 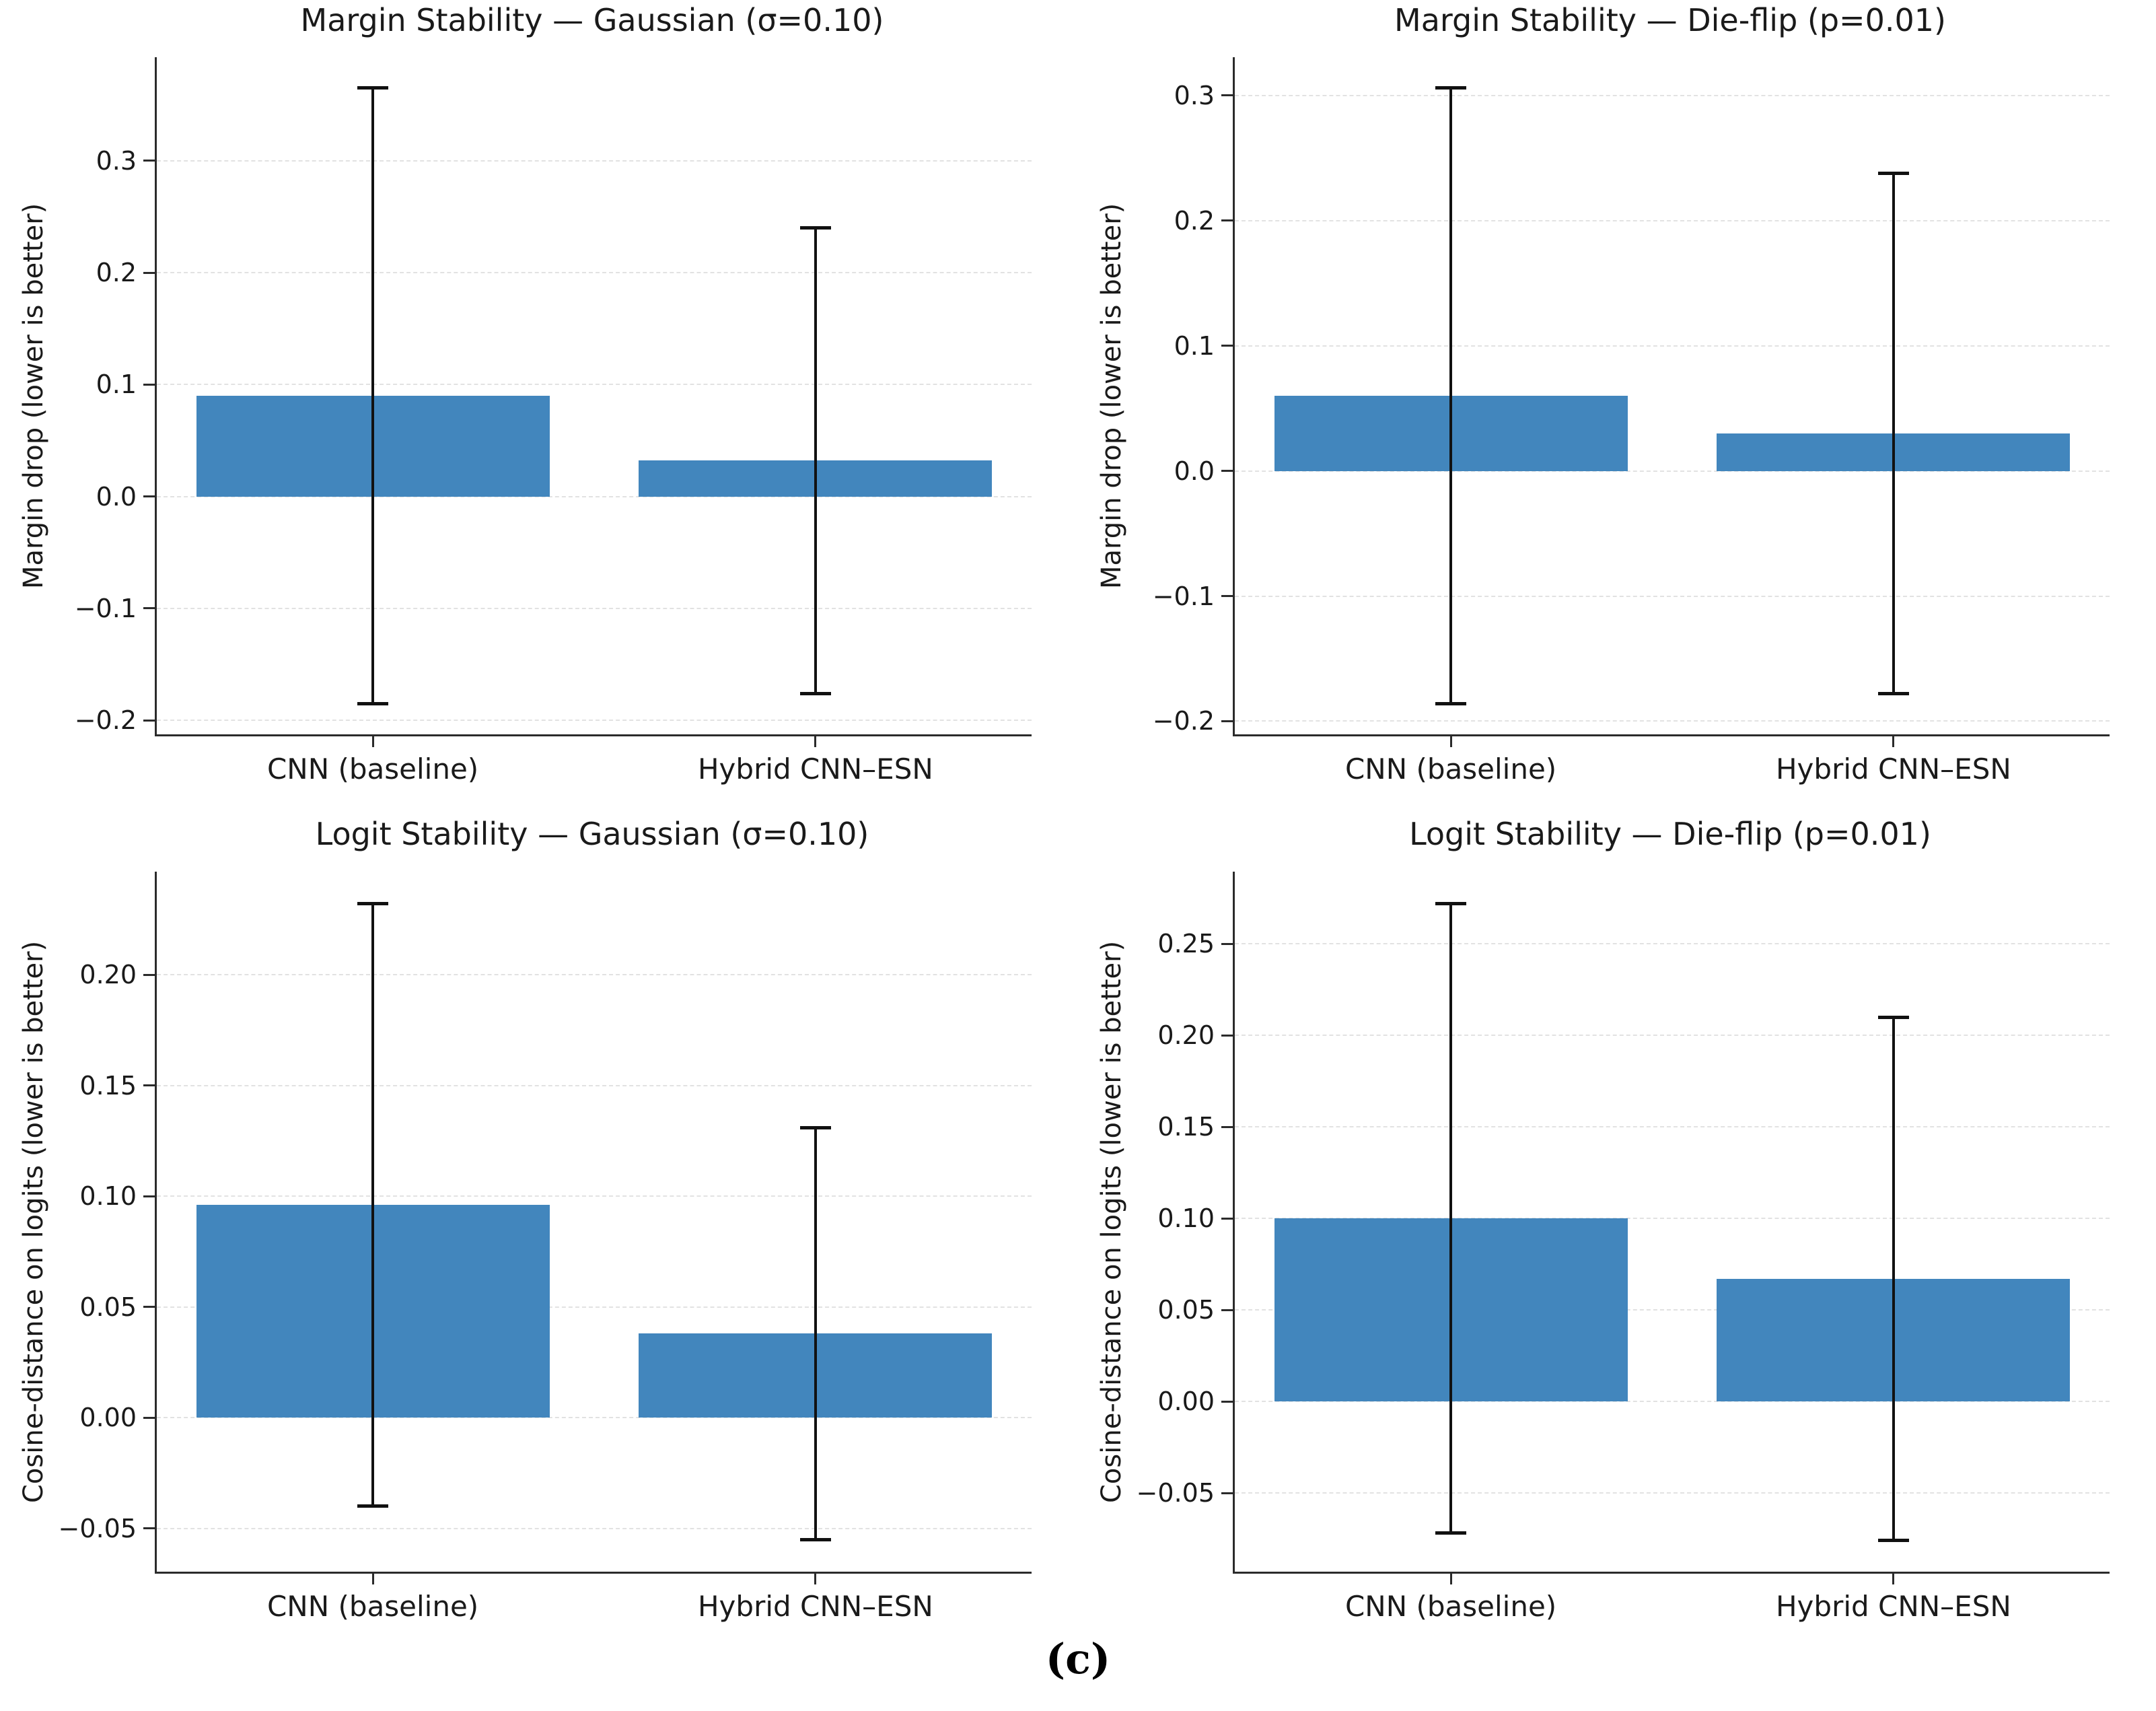 I want to click on y-axis-label: Margin drop (lower is better), so click(x=1111, y=396).